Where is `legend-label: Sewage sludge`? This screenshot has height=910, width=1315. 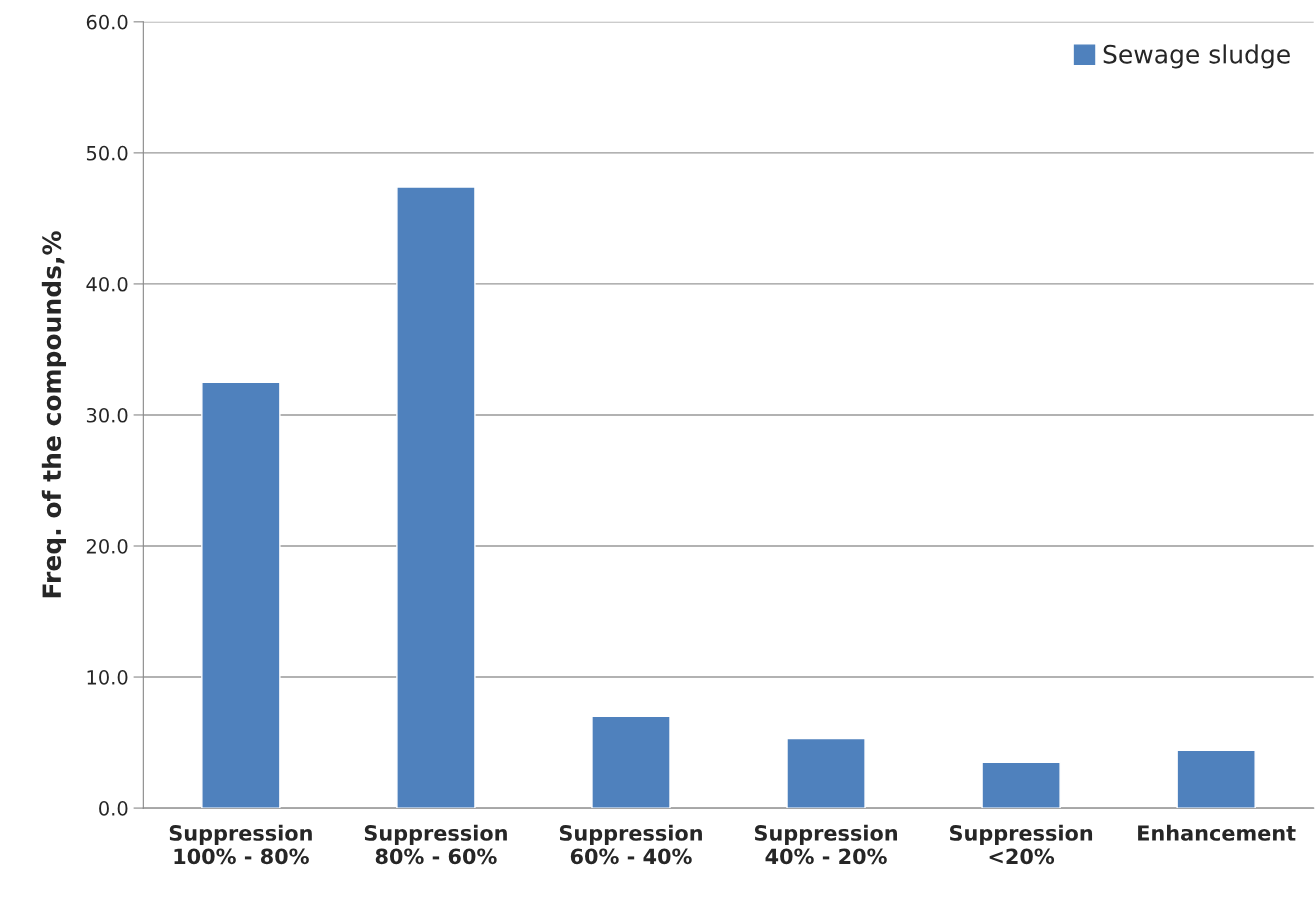 legend-label: Sewage sludge is located at coordinates (1196, 56).